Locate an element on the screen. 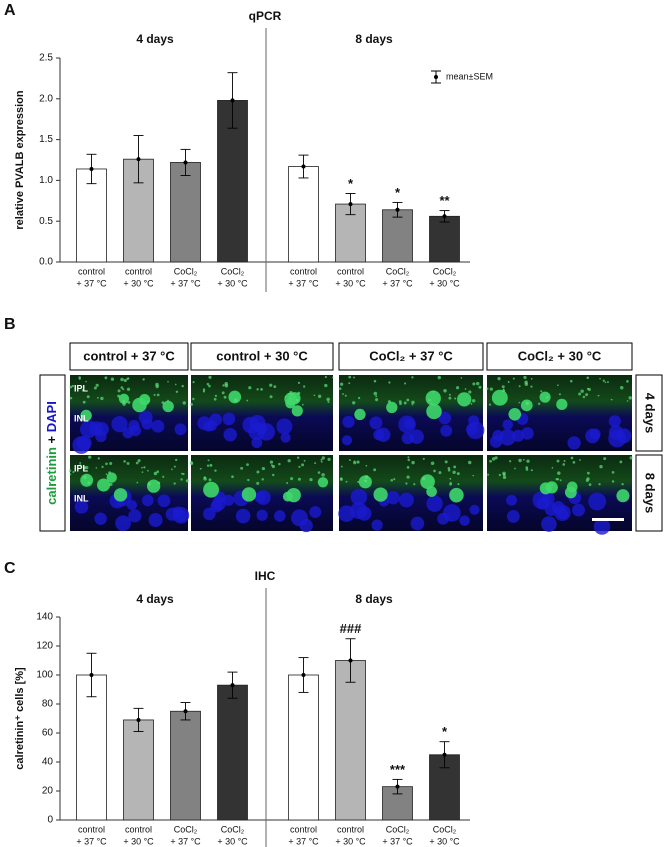  stain-box is located at coordinates (52, 453).